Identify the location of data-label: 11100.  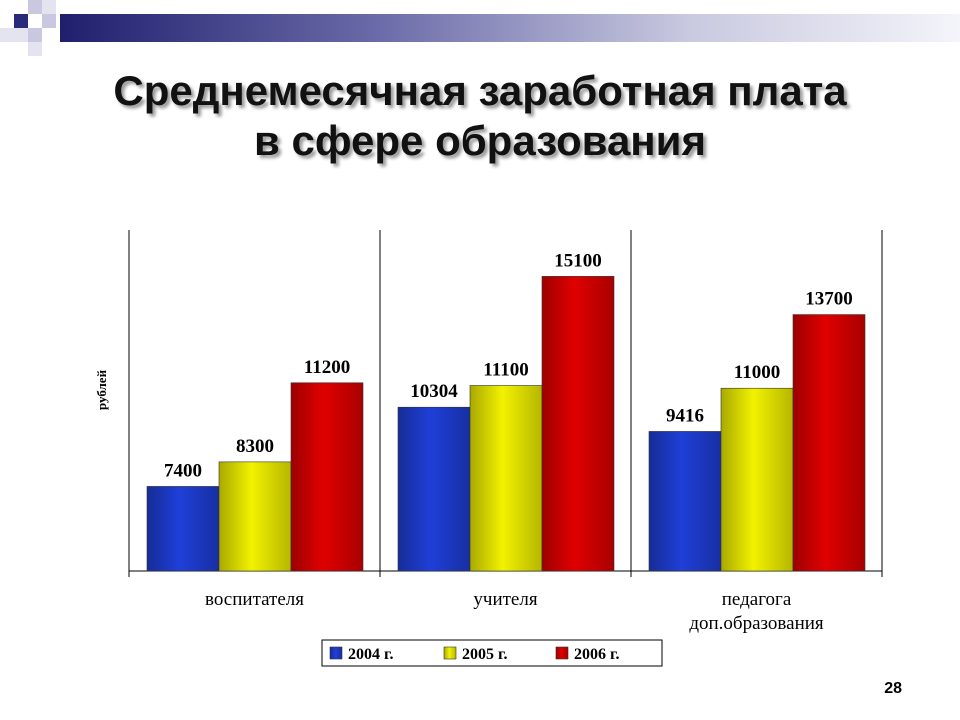
(505, 369).